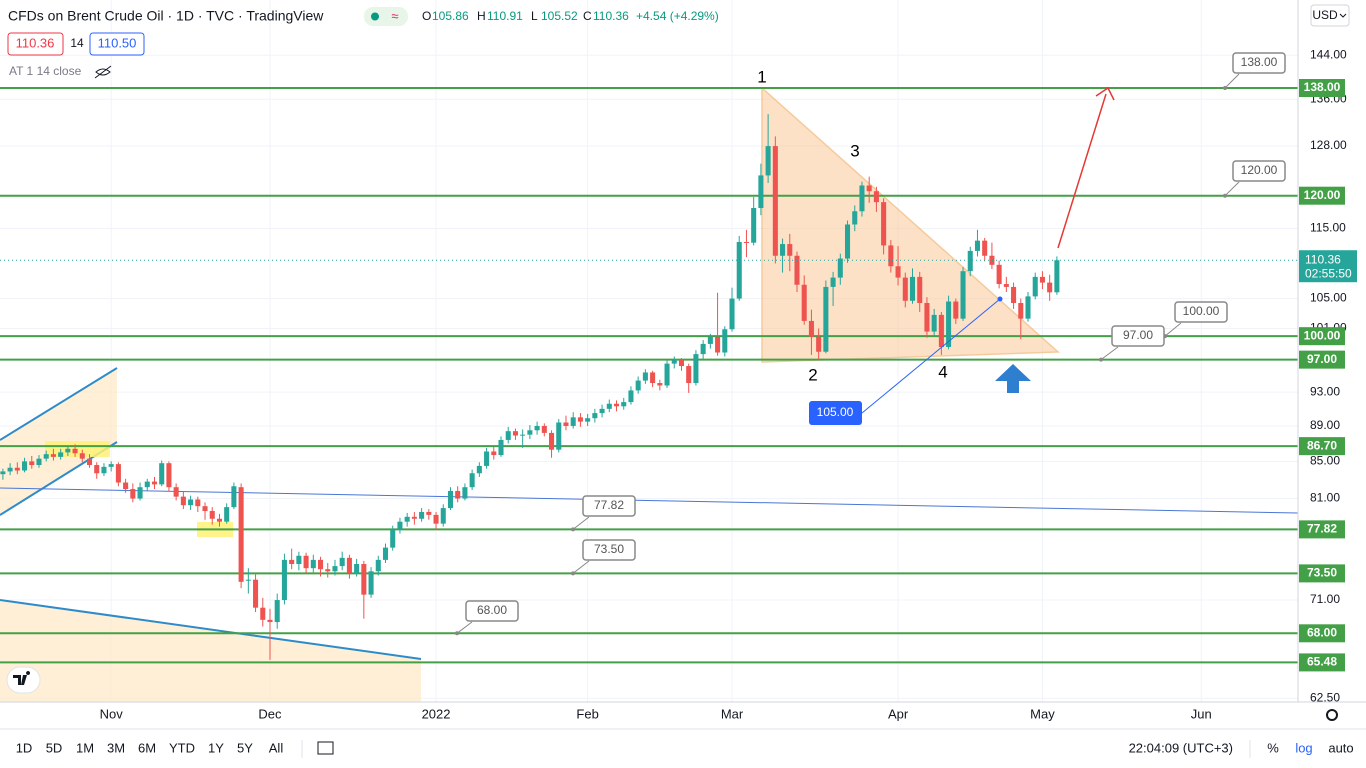 The width and height of the screenshot is (1366, 768). I want to click on settings-icon, so click(1332, 715).